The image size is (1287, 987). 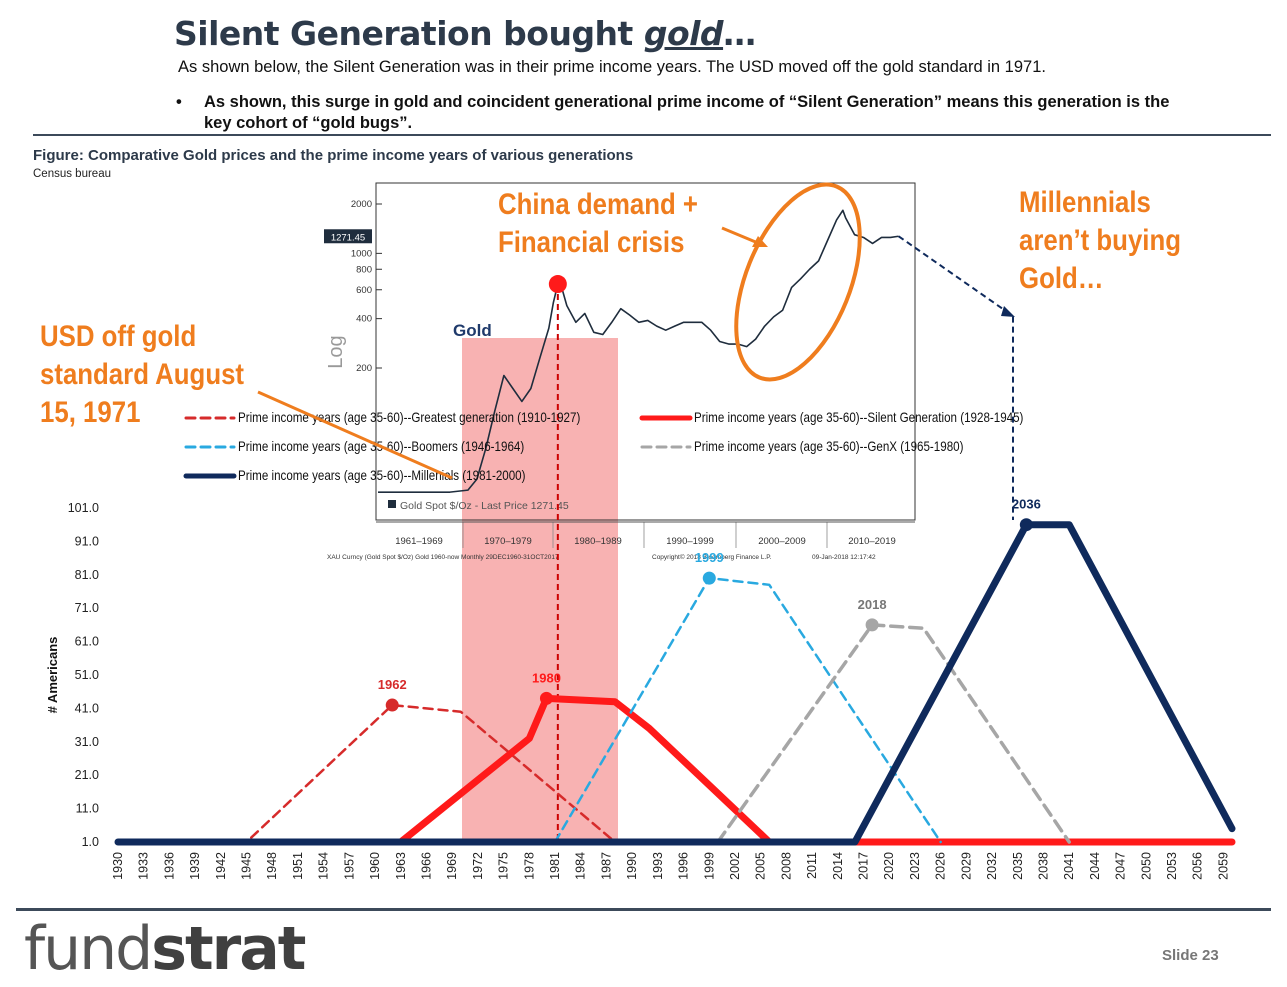 I want to click on china-pointer-line, so click(x=740, y=235).